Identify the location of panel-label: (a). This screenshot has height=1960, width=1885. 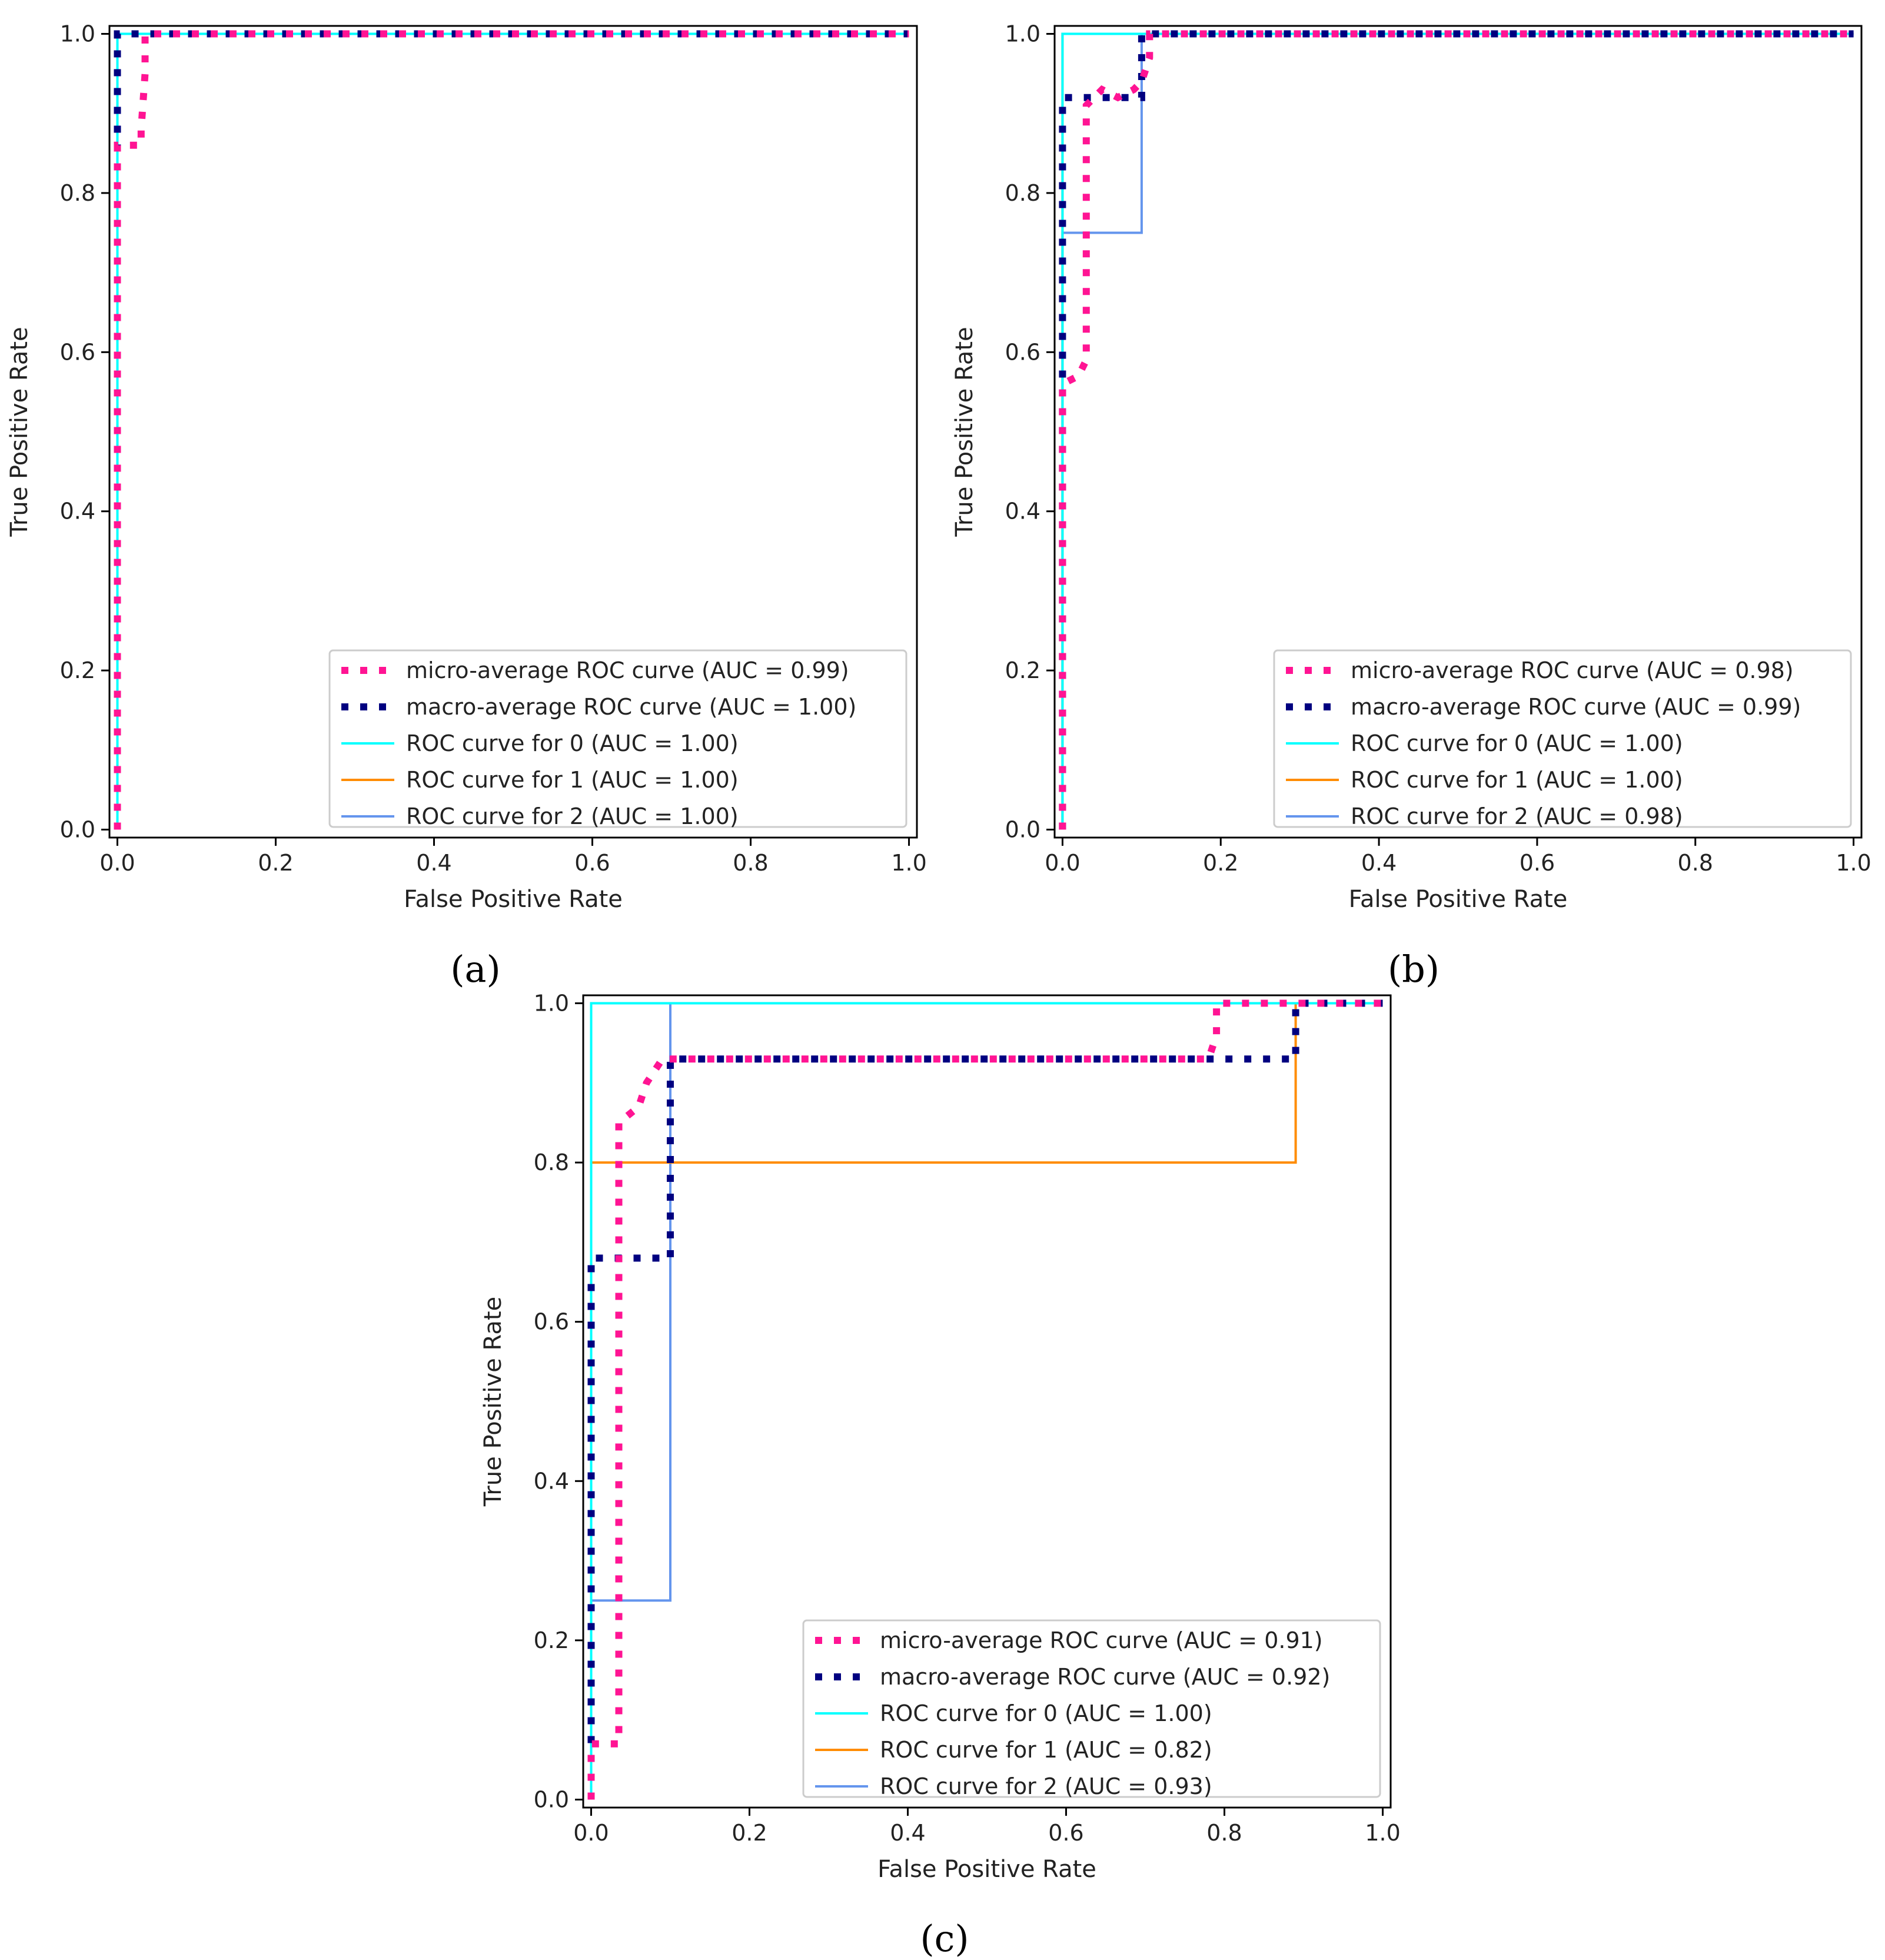
(475, 969).